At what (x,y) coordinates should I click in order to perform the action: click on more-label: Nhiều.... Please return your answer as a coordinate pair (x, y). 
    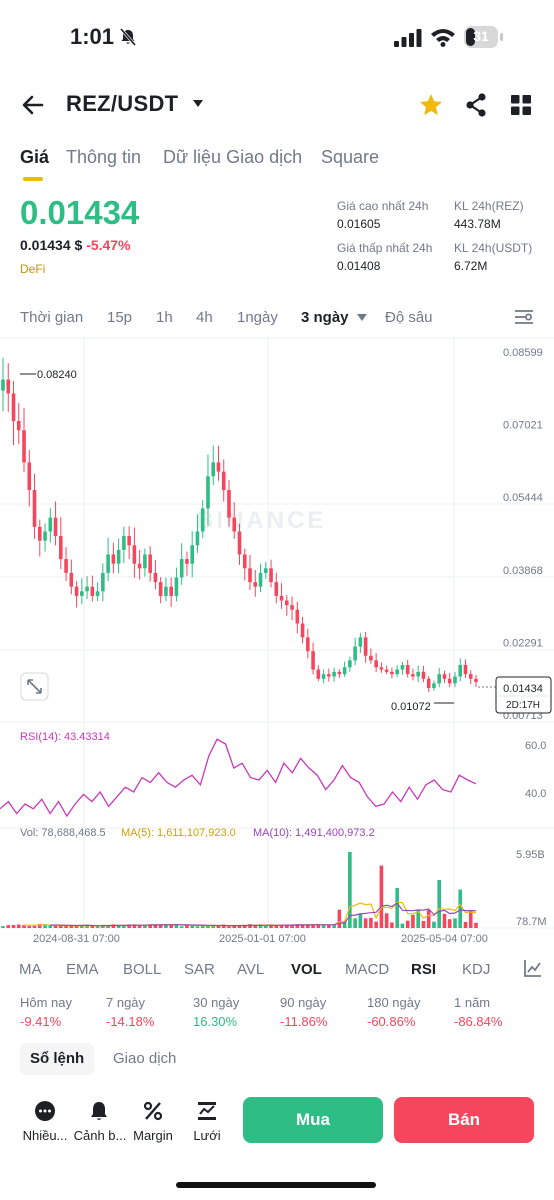
    Looking at the image, I should click on (45, 1135).